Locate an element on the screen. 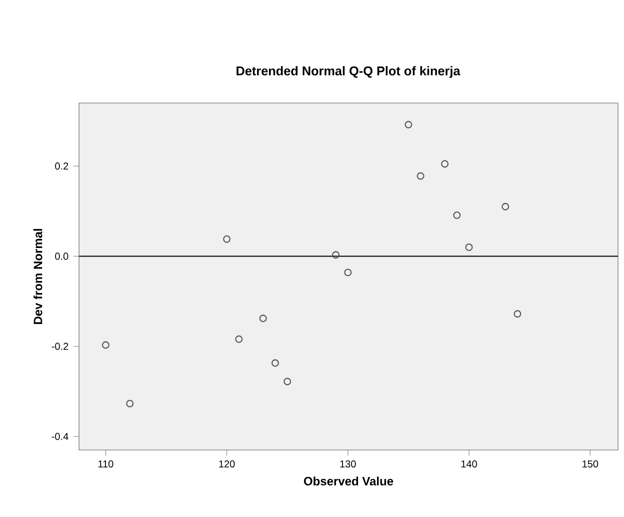 The width and height of the screenshot is (624, 517). chart-title: Detrended Normal Q-Q Plot of kinerja is located at coordinates (348, 72).